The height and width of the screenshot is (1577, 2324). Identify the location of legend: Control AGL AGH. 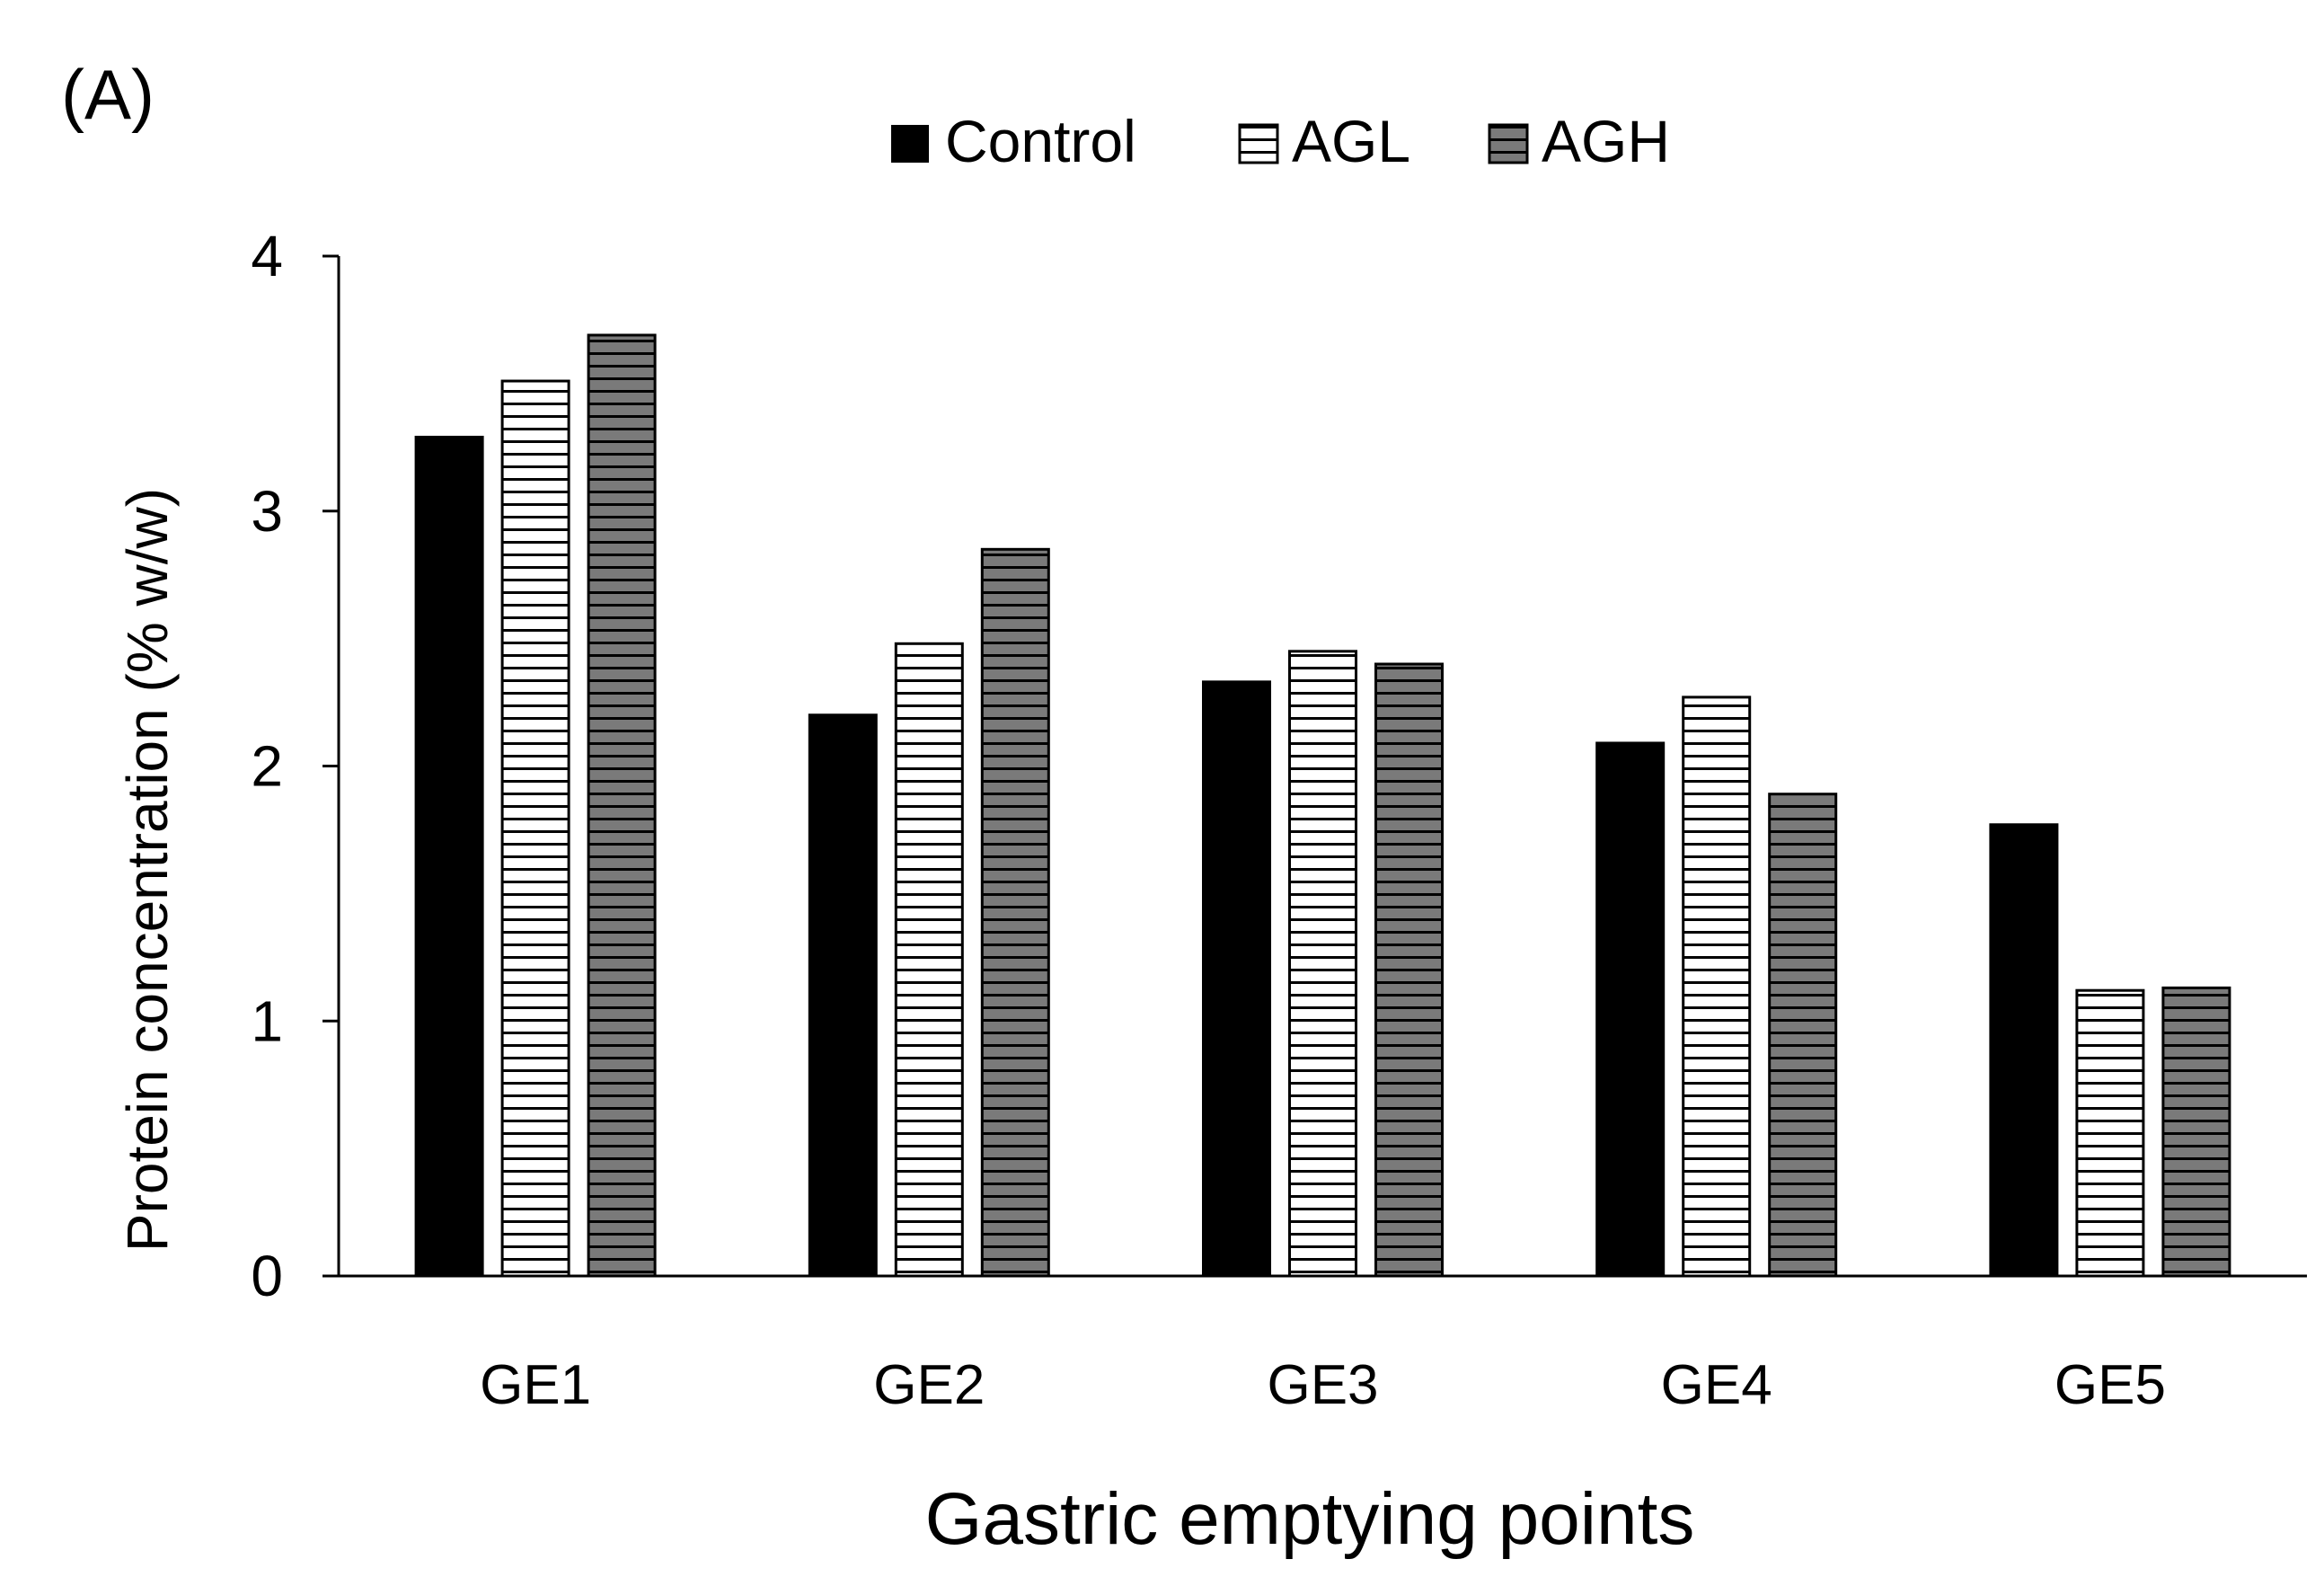
(1280, 141).